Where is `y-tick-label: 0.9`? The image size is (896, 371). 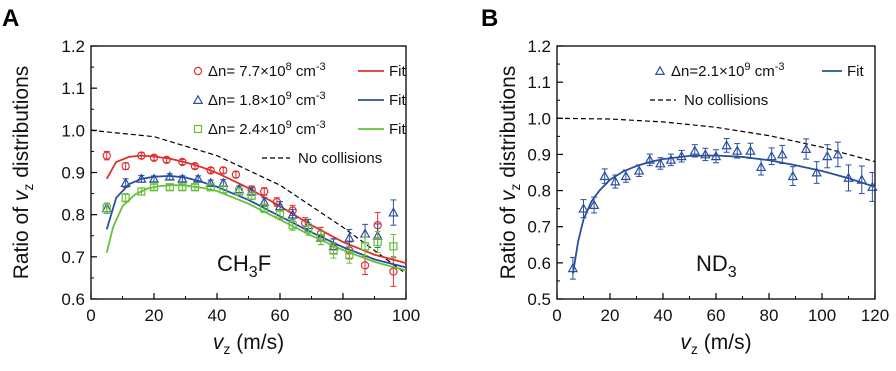 y-tick-label: 0.9 is located at coordinates (539, 154).